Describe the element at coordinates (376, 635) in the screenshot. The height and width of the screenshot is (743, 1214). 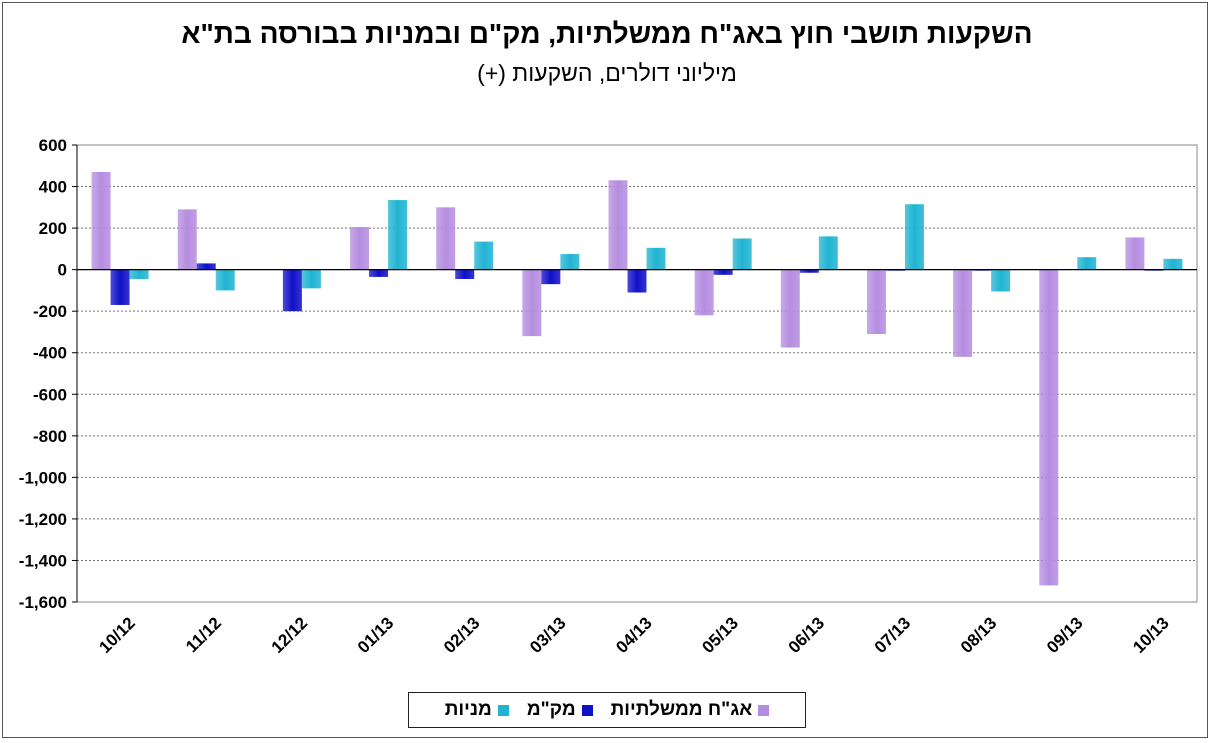
I see `x-tick-label: 01/13` at that location.